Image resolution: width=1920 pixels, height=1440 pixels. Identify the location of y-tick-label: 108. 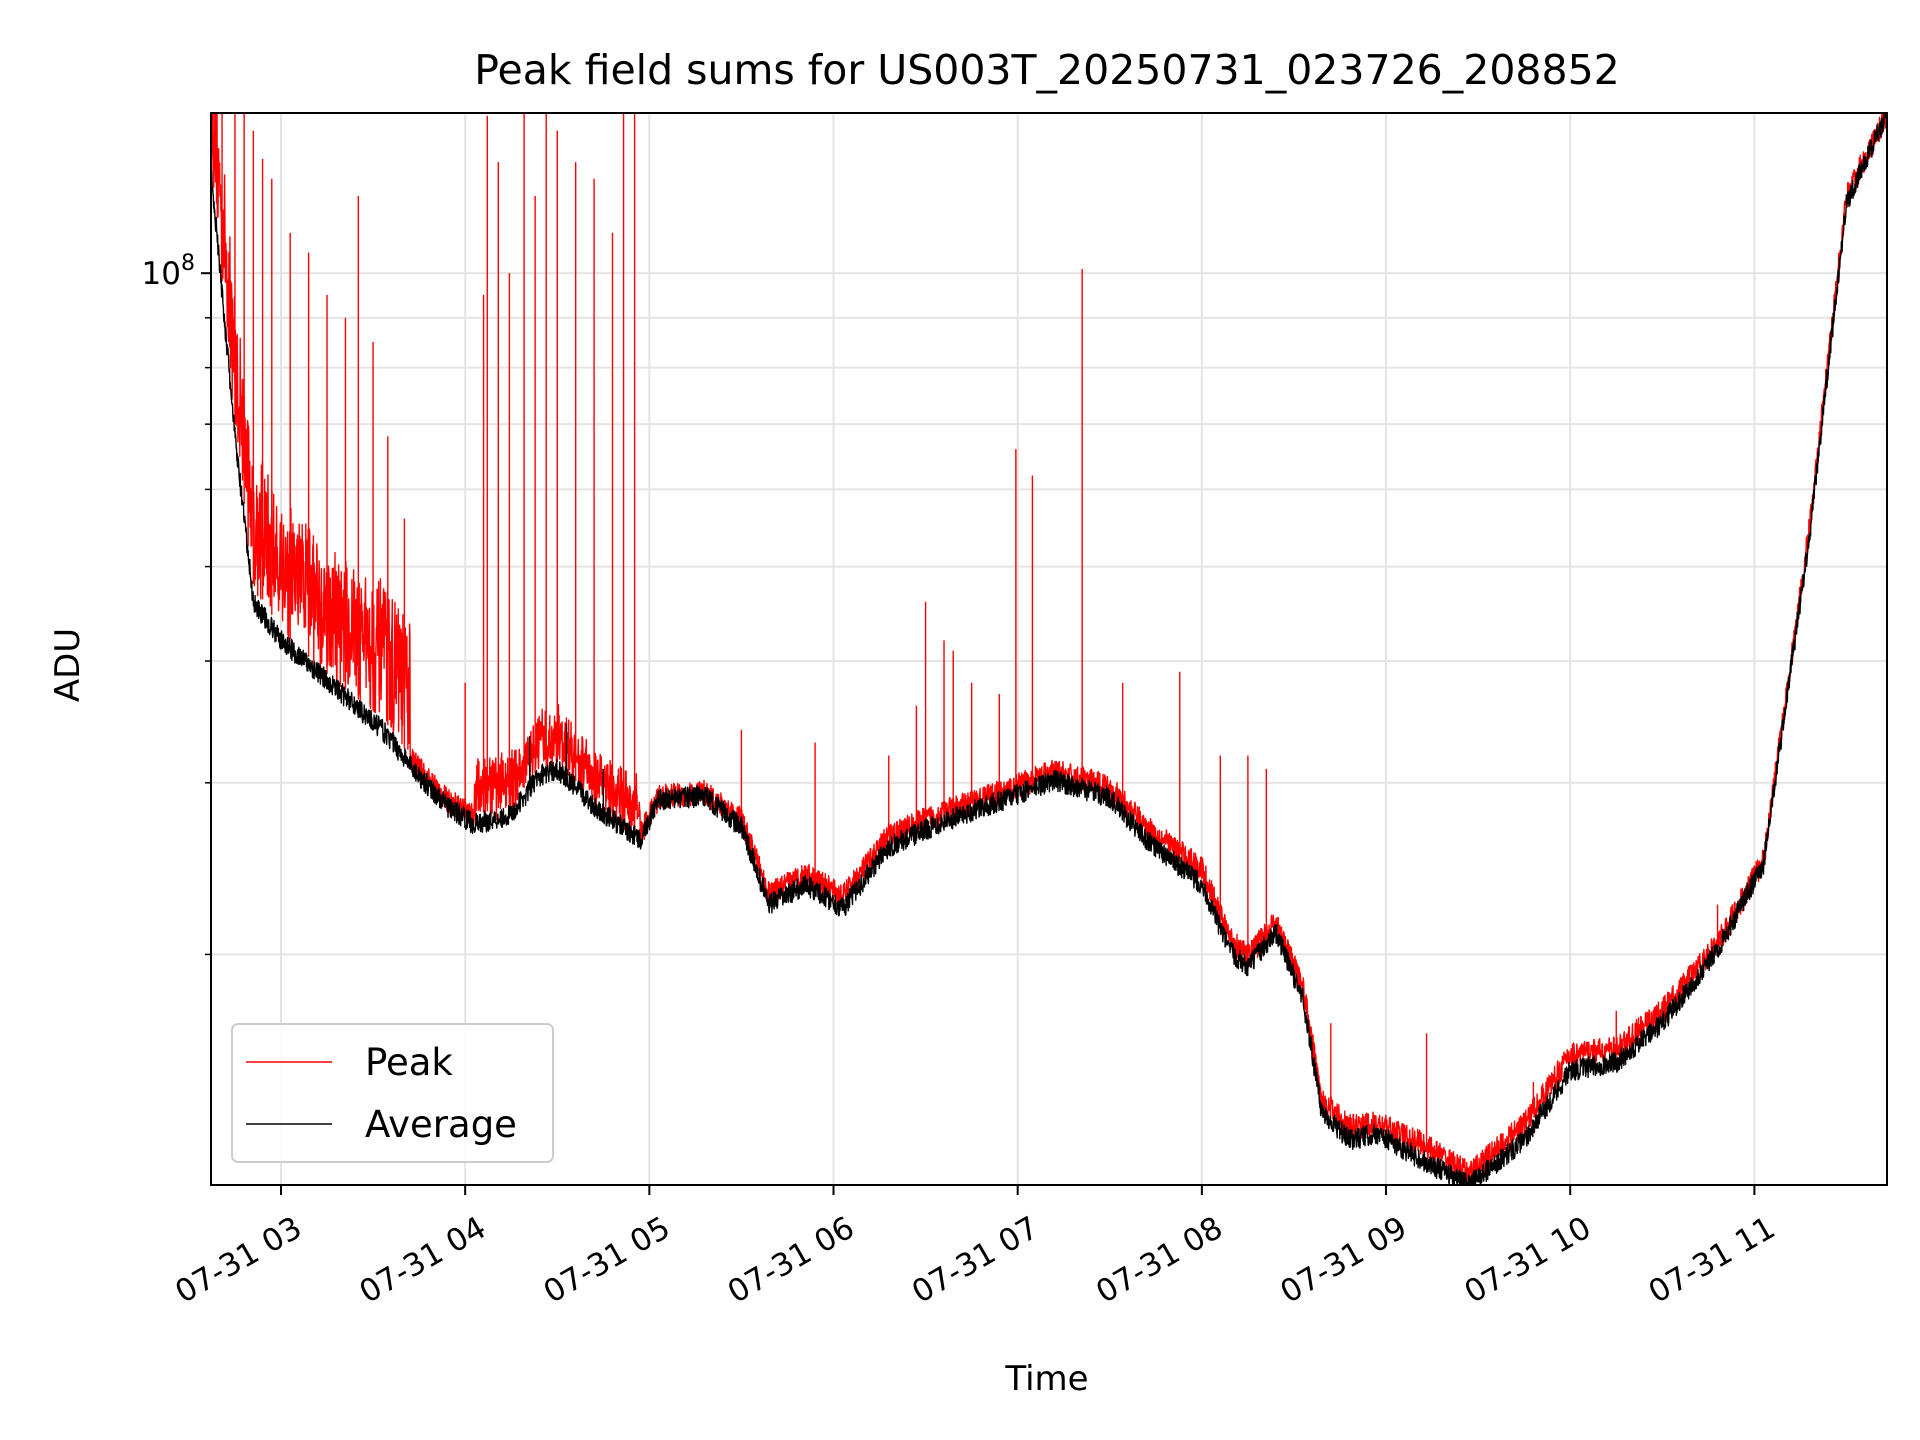
(168, 271).